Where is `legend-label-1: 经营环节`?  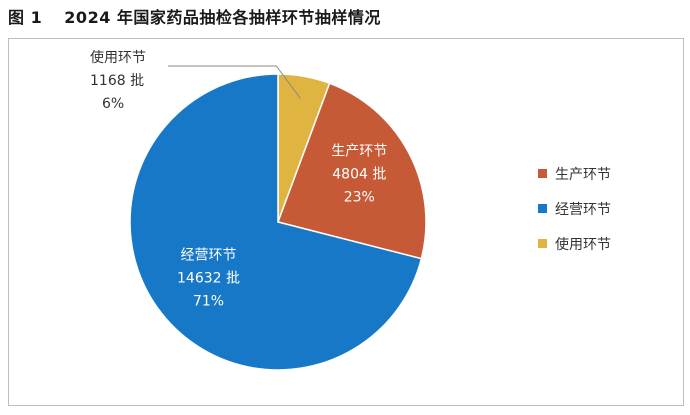
legend-label-1: 经营环节 is located at coordinates (583, 210).